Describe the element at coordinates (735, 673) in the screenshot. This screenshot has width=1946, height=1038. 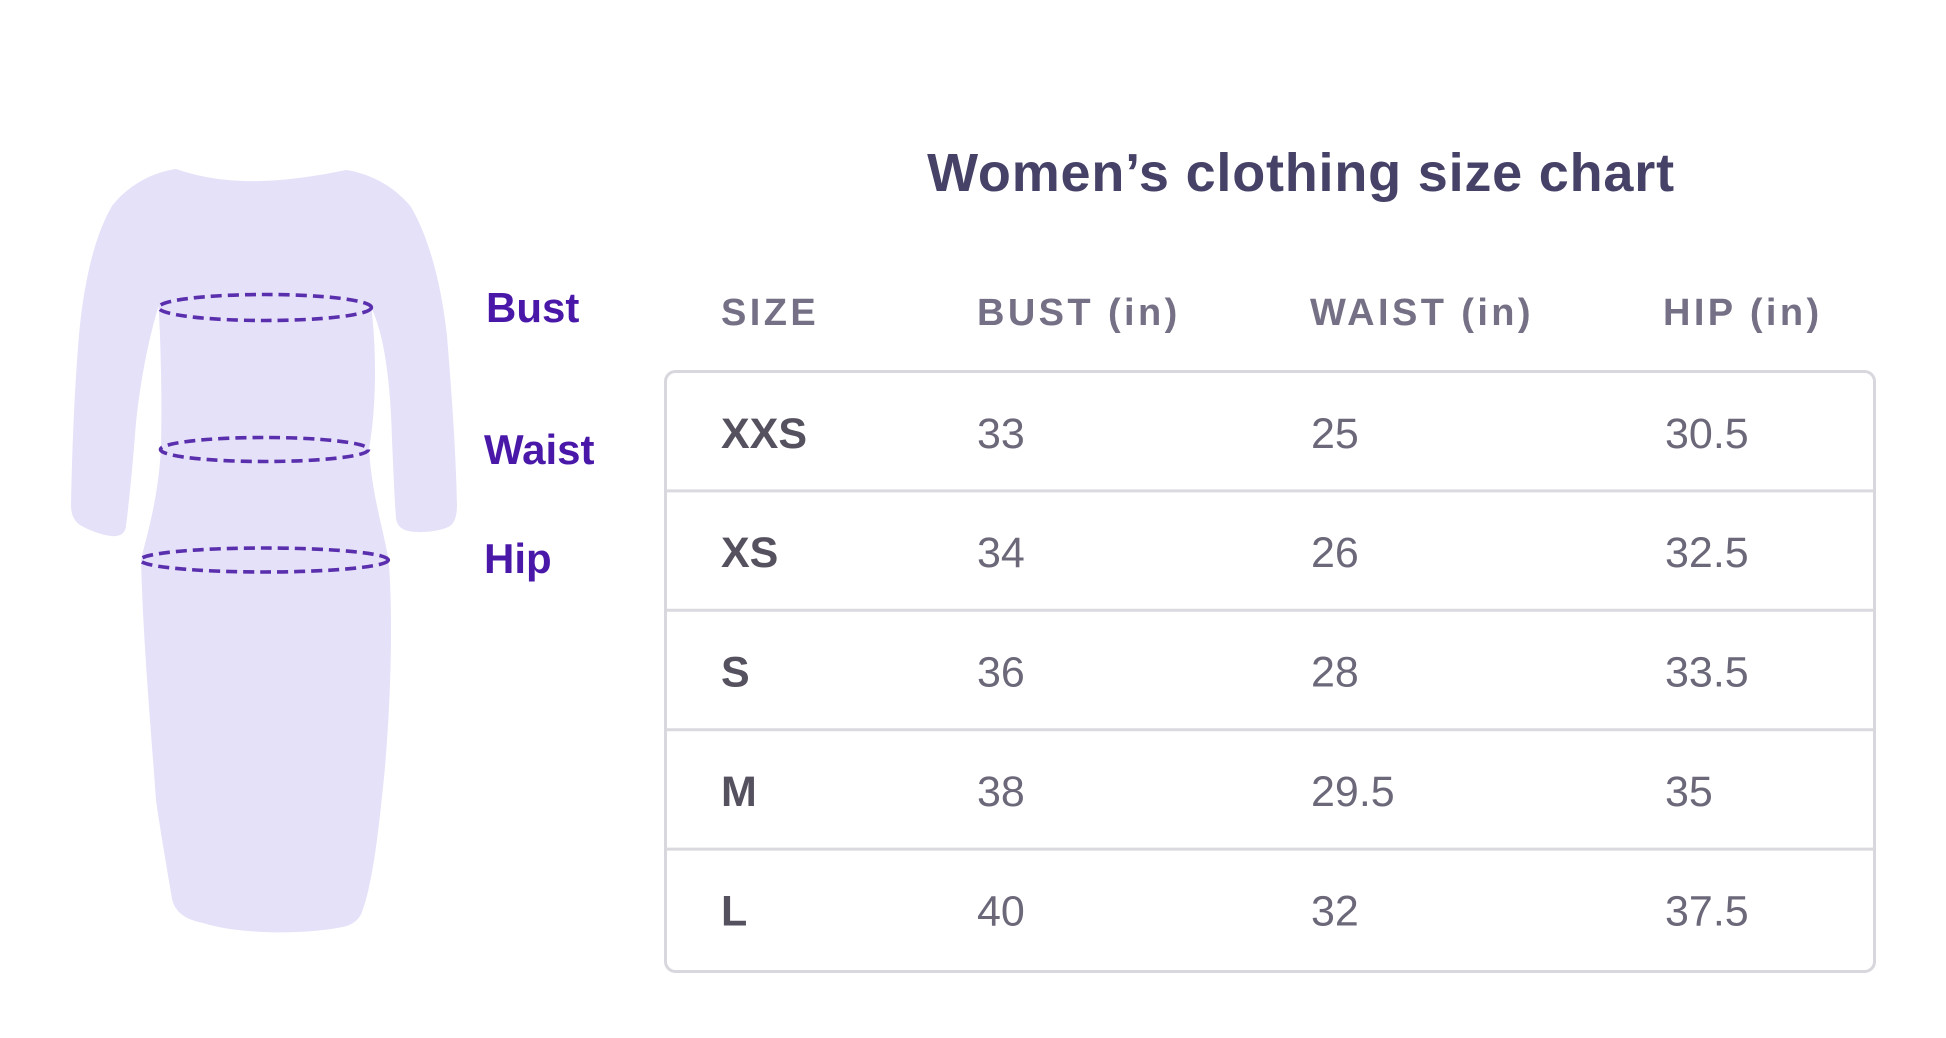
I see `svg-text: S` at that location.